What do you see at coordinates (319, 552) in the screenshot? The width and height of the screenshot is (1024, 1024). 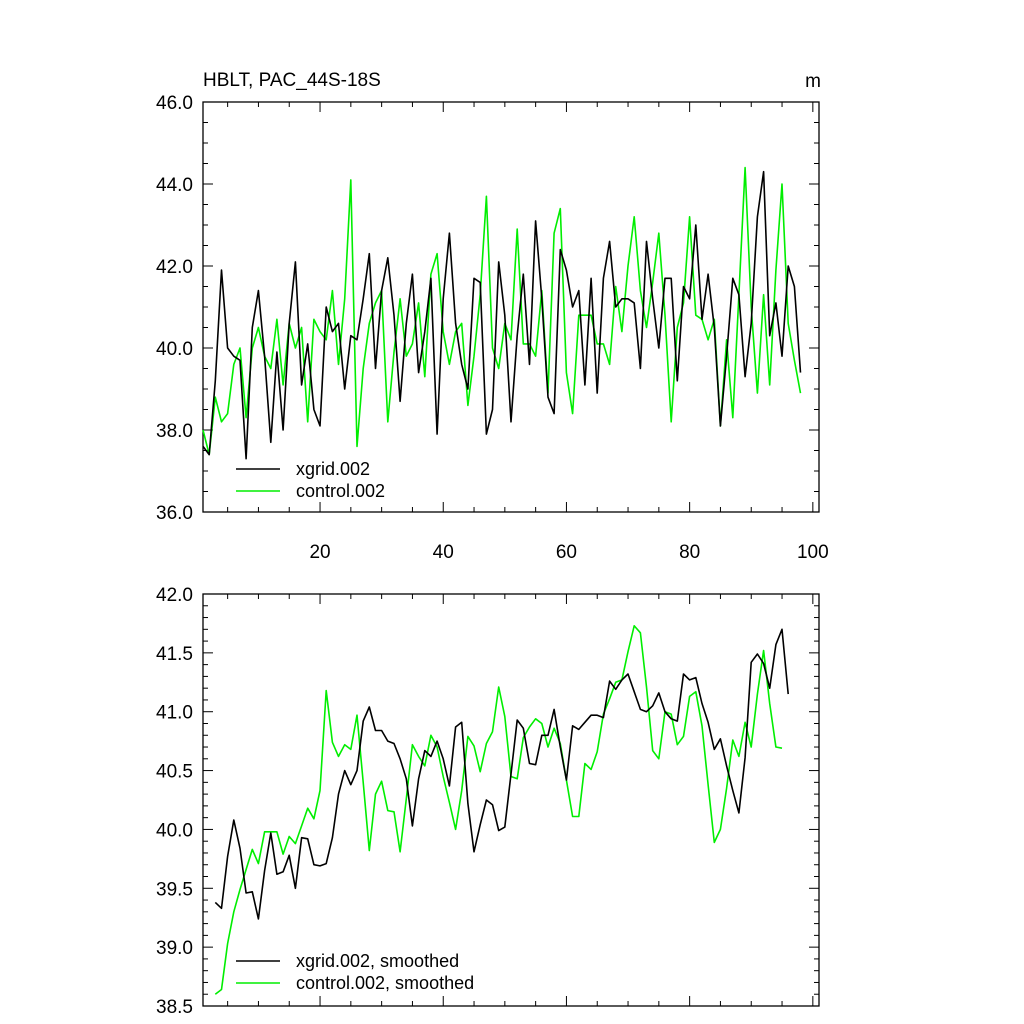 I see `top-x-tick-label: 20` at bounding box center [319, 552].